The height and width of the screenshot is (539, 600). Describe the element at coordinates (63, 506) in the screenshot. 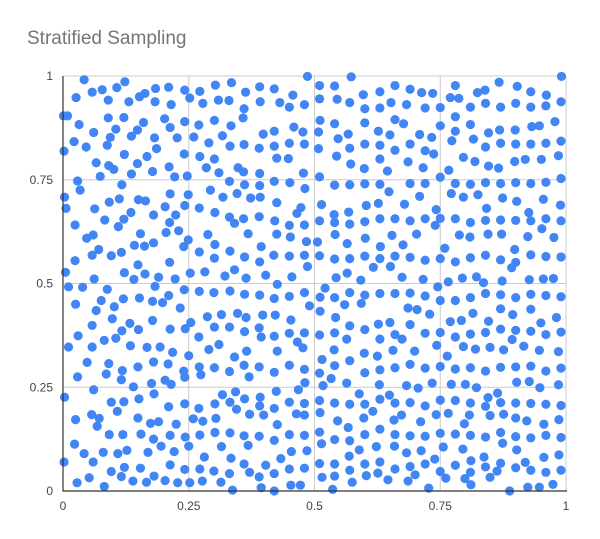

I see `x-tick-label: 0` at that location.